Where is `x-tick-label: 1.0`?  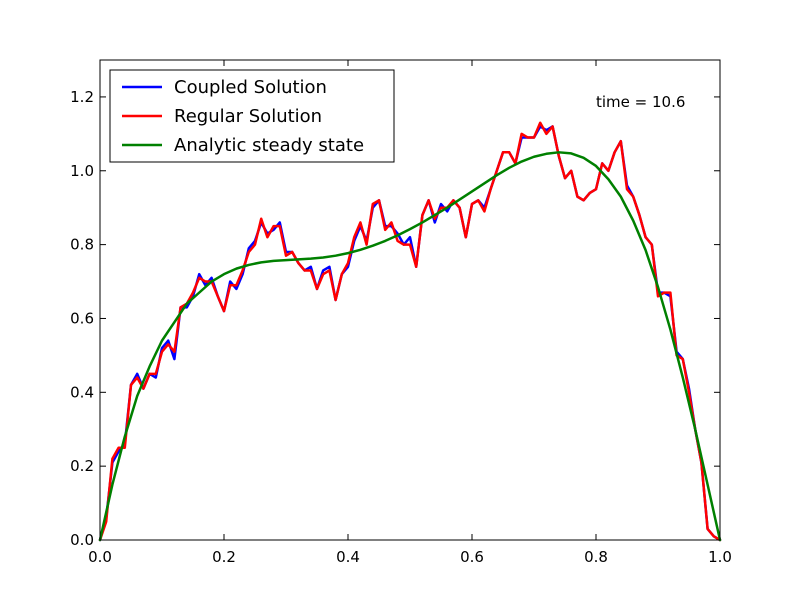 x-tick-label: 1.0 is located at coordinates (720, 557).